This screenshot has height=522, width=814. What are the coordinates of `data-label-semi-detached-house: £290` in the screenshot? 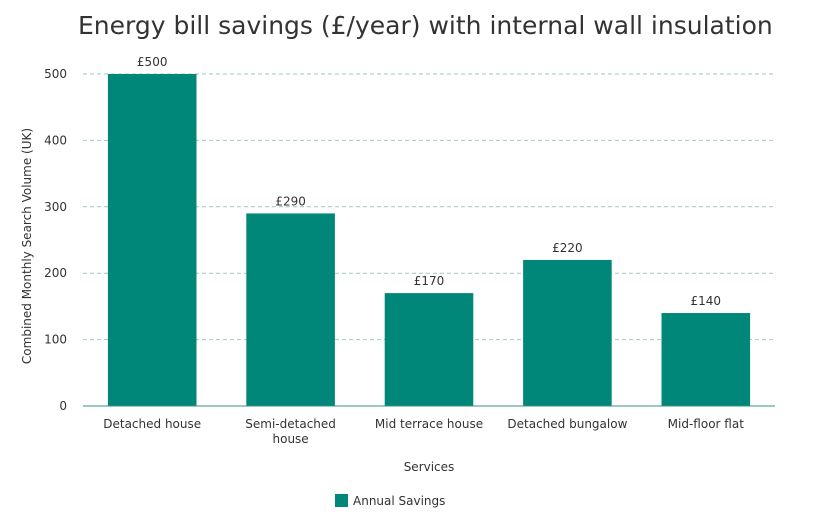 It's located at (290, 201).